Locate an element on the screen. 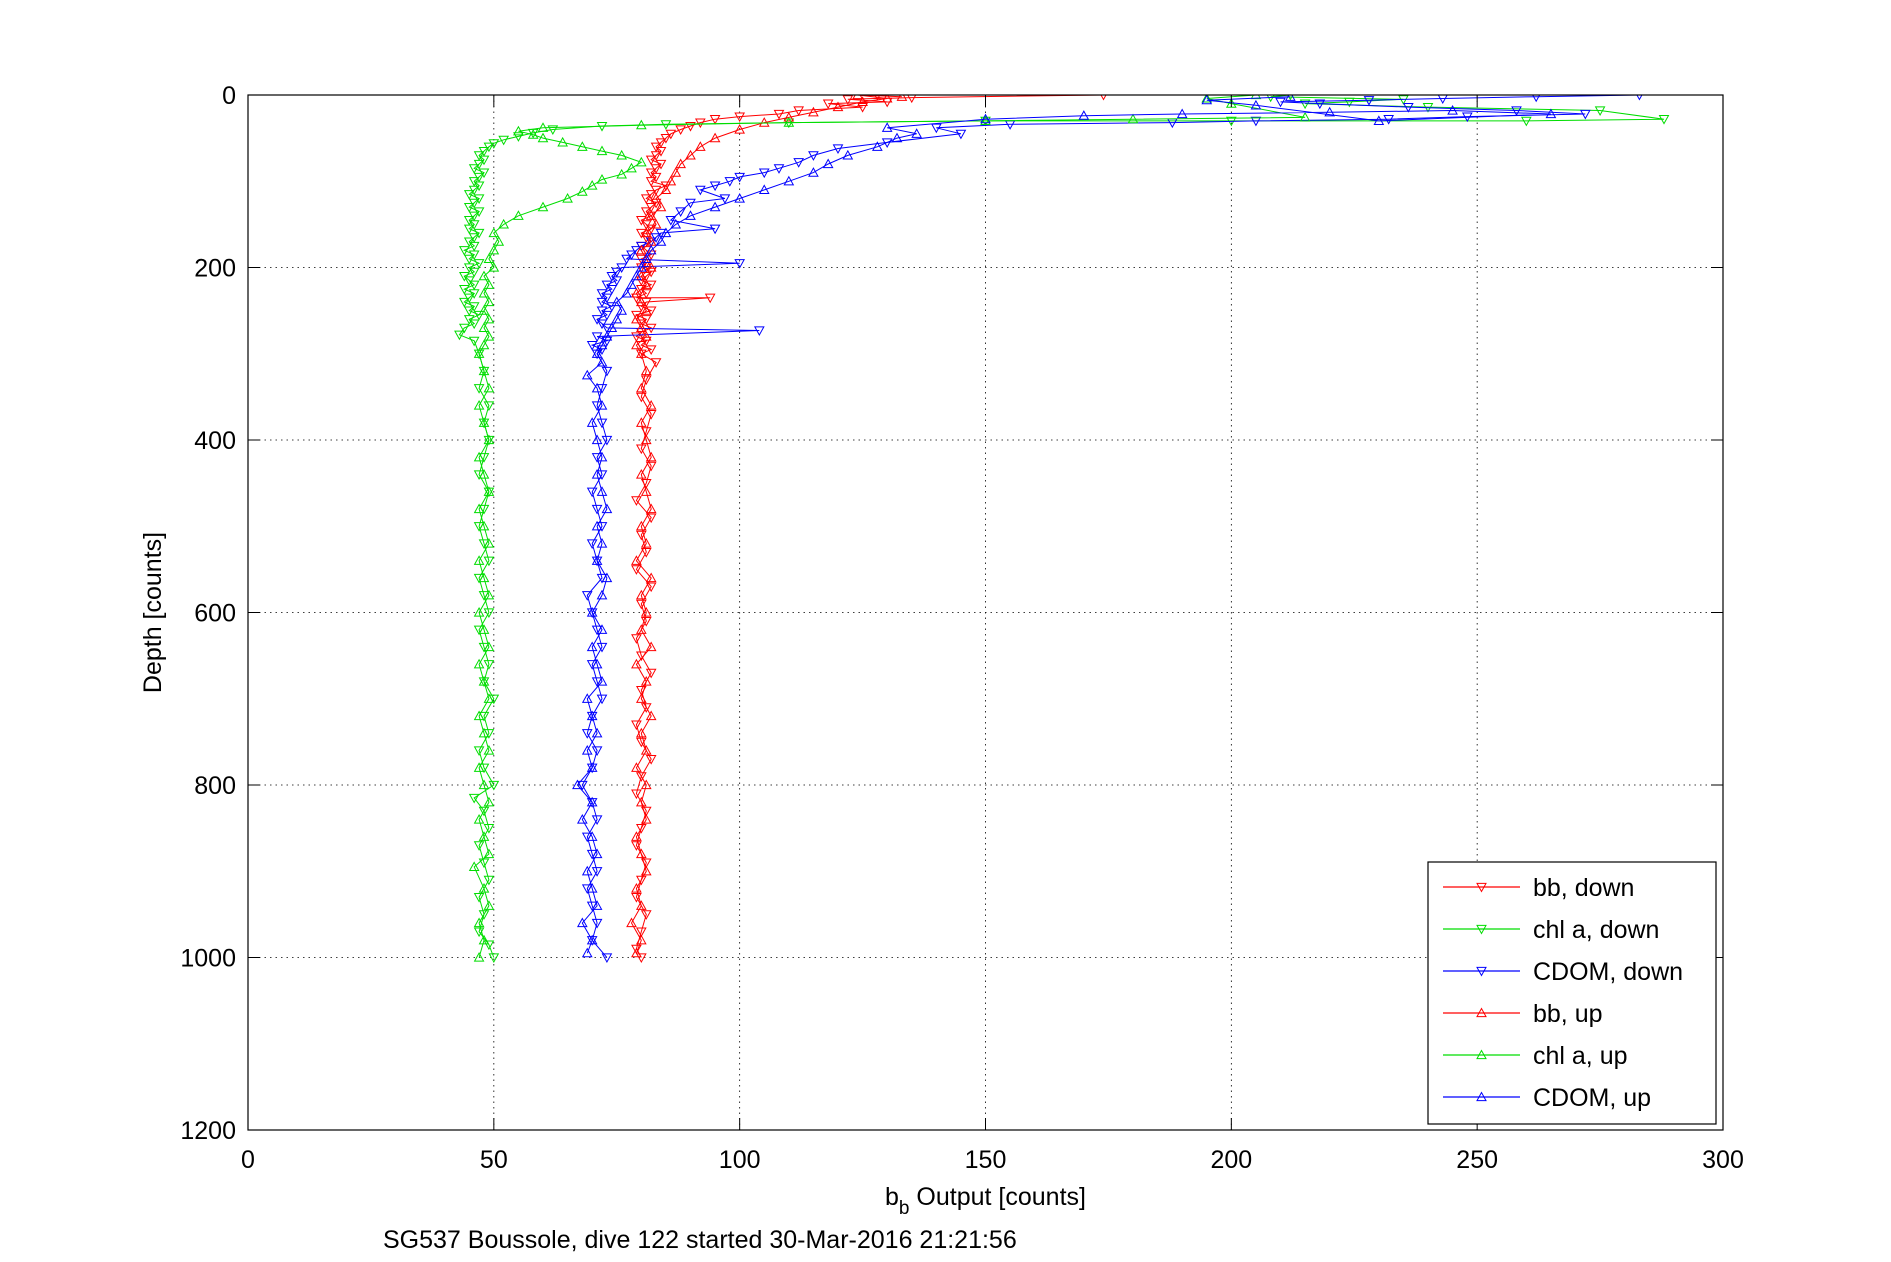 The width and height of the screenshot is (1891, 1262). legend-label: CDOM, down is located at coordinates (1608, 972).